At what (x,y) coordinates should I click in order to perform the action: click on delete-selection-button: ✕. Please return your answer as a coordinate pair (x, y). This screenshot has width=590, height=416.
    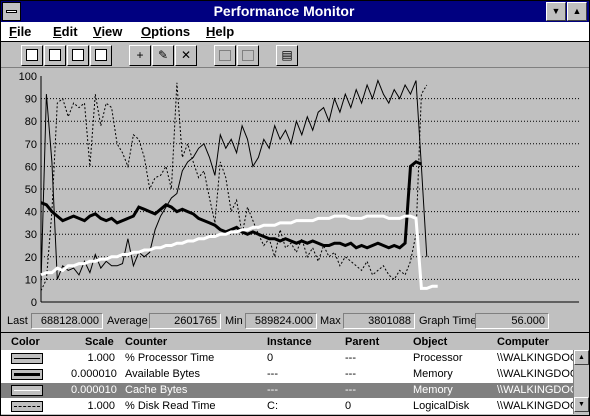
    Looking at the image, I should click on (186, 55).